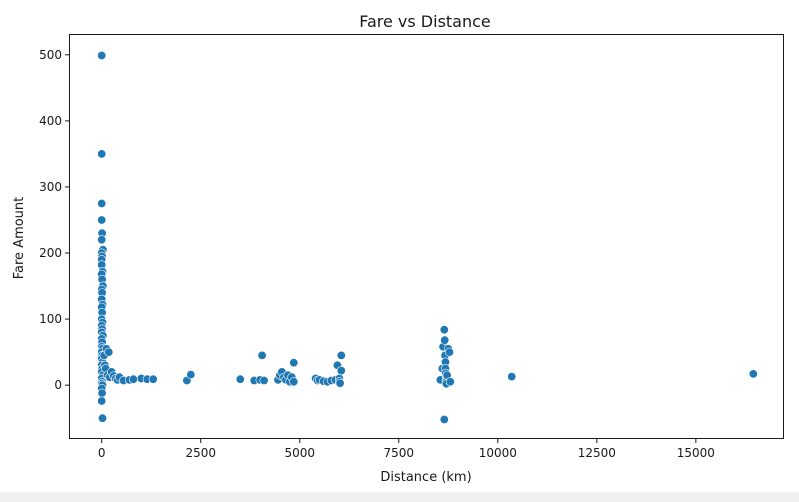 The height and width of the screenshot is (502, 799). I want to click on x-tick-label: 0, so click(102, 453).